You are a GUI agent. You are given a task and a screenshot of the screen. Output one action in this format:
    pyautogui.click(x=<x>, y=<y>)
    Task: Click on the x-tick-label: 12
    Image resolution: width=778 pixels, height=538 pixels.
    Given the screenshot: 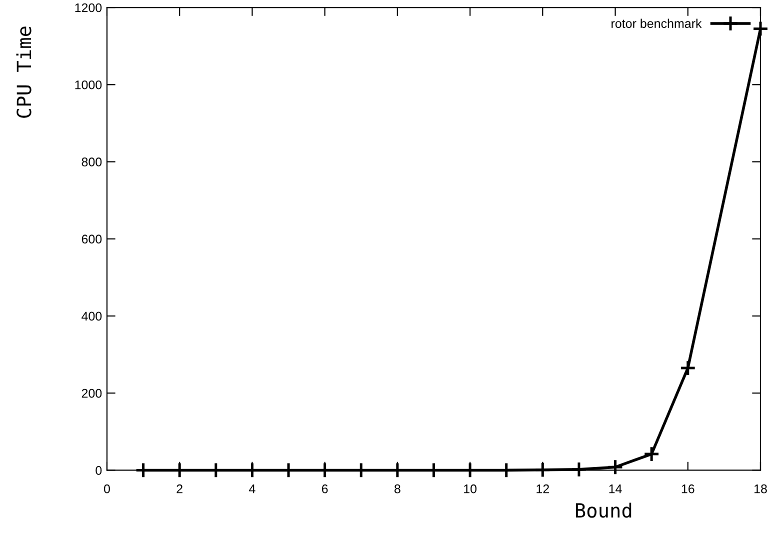 What is the action you would take?
    pyautogui.click(x=542, y=489)
    